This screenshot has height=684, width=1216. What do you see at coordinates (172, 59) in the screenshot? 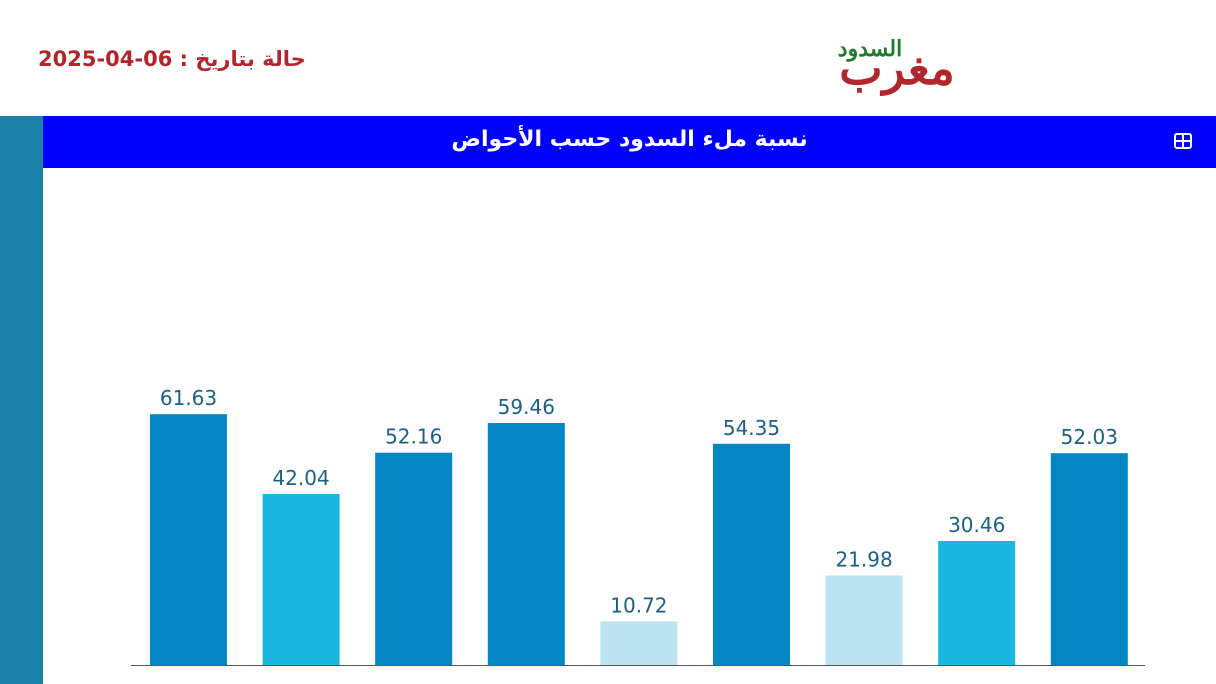
I see `date-label: حالة بتاريخ : 06-04-2025` at bounding box center [172, 59].